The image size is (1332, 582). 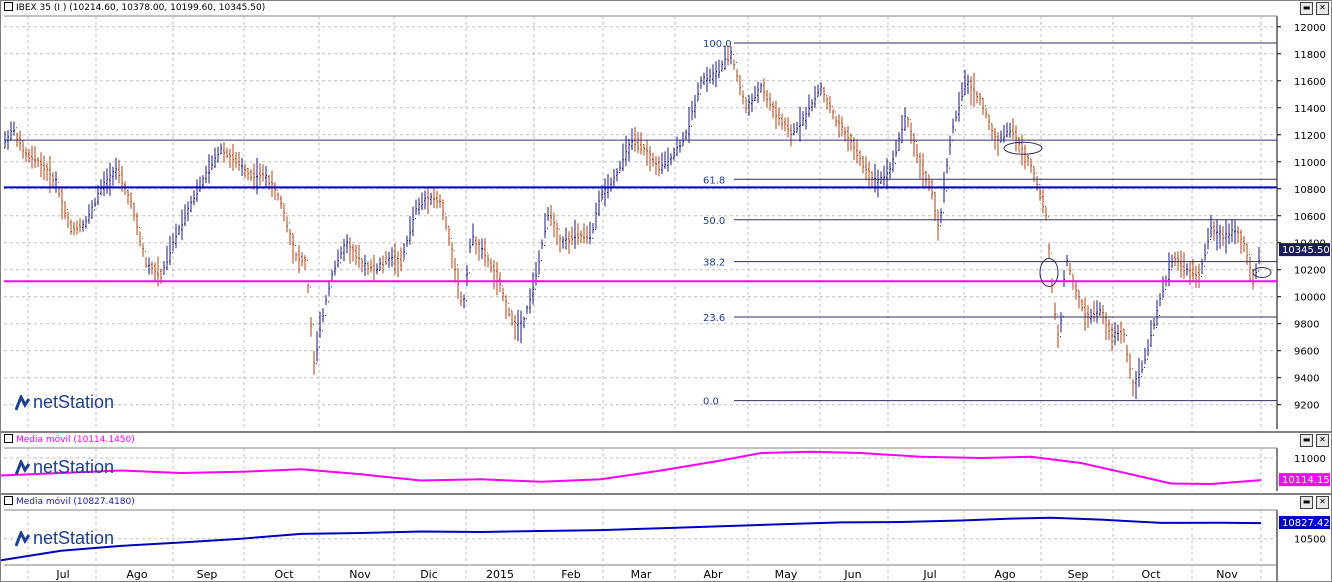 What do you see at coordinates (1306, 250) in the screenshot?
I see `last-price-label: 10345.50` at bounding box center [1306, 250].